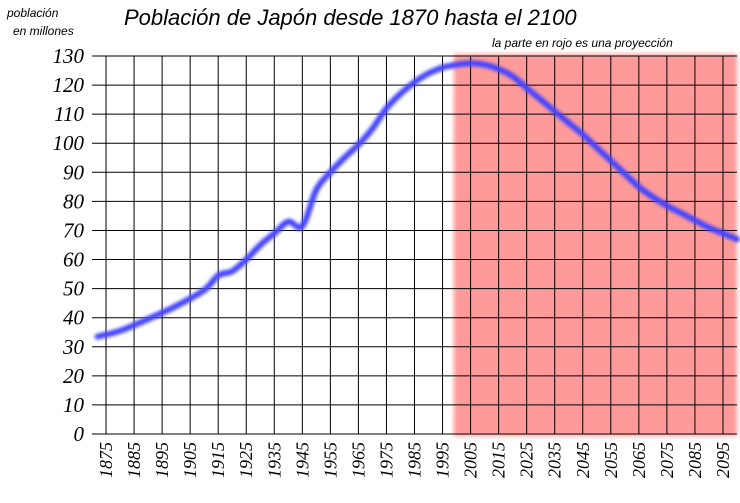 The width and height of the screenshot is (740, 503). I want to click on y-tick-label: 90, so click(74, 172).